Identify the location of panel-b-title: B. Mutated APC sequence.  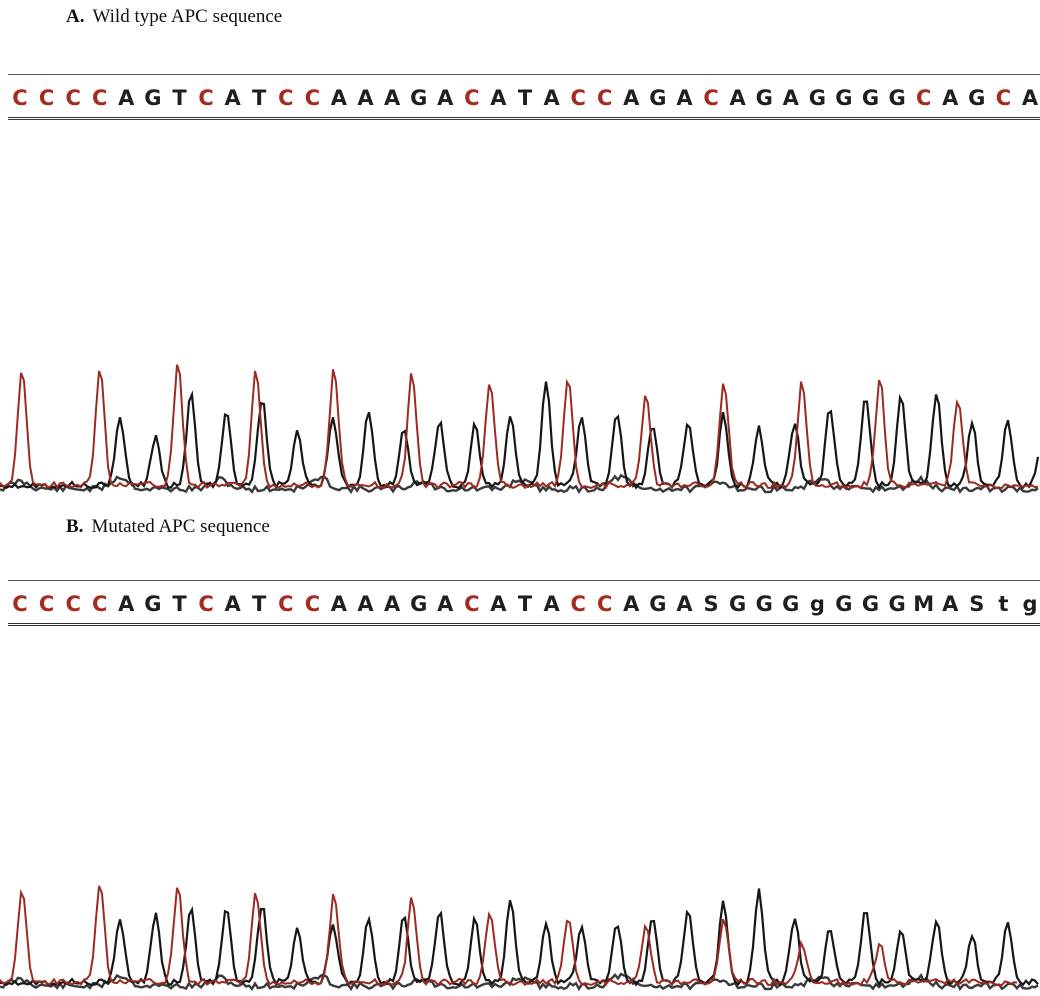
(168, 527).